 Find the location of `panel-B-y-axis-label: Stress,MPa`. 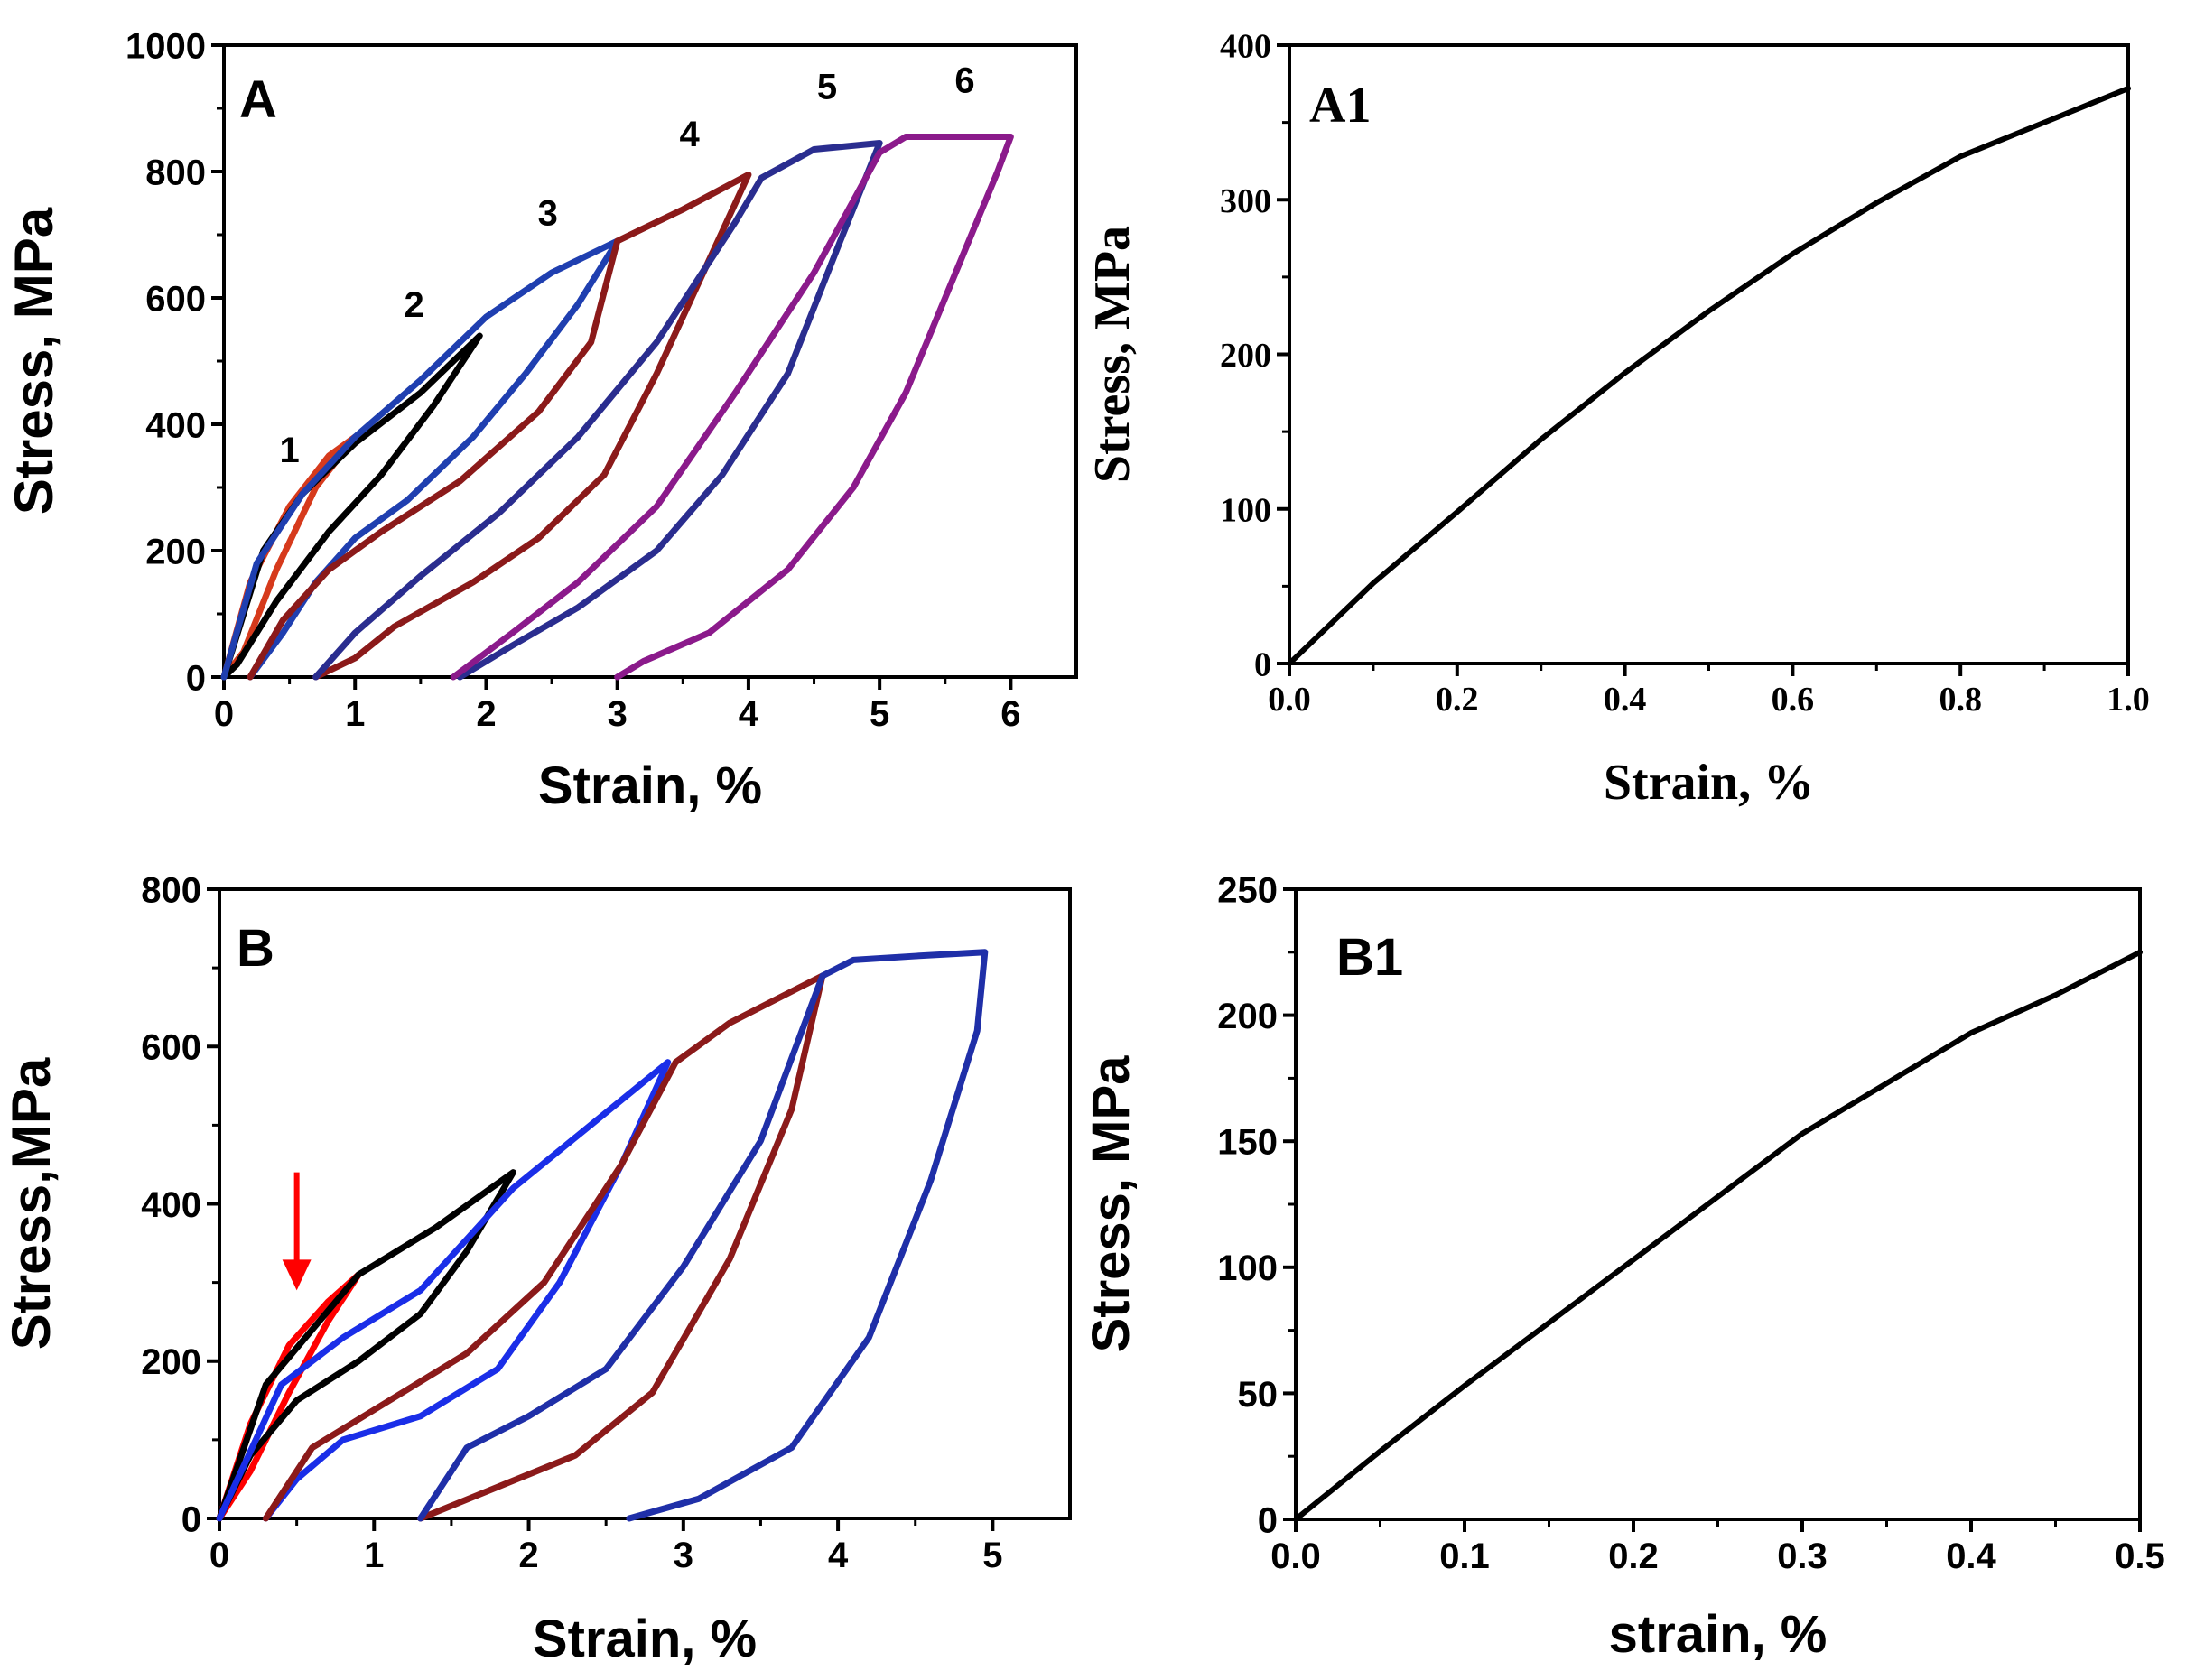

panel-B-y-axis-label: Stress,MPa is located at coordinates (31, 1204).